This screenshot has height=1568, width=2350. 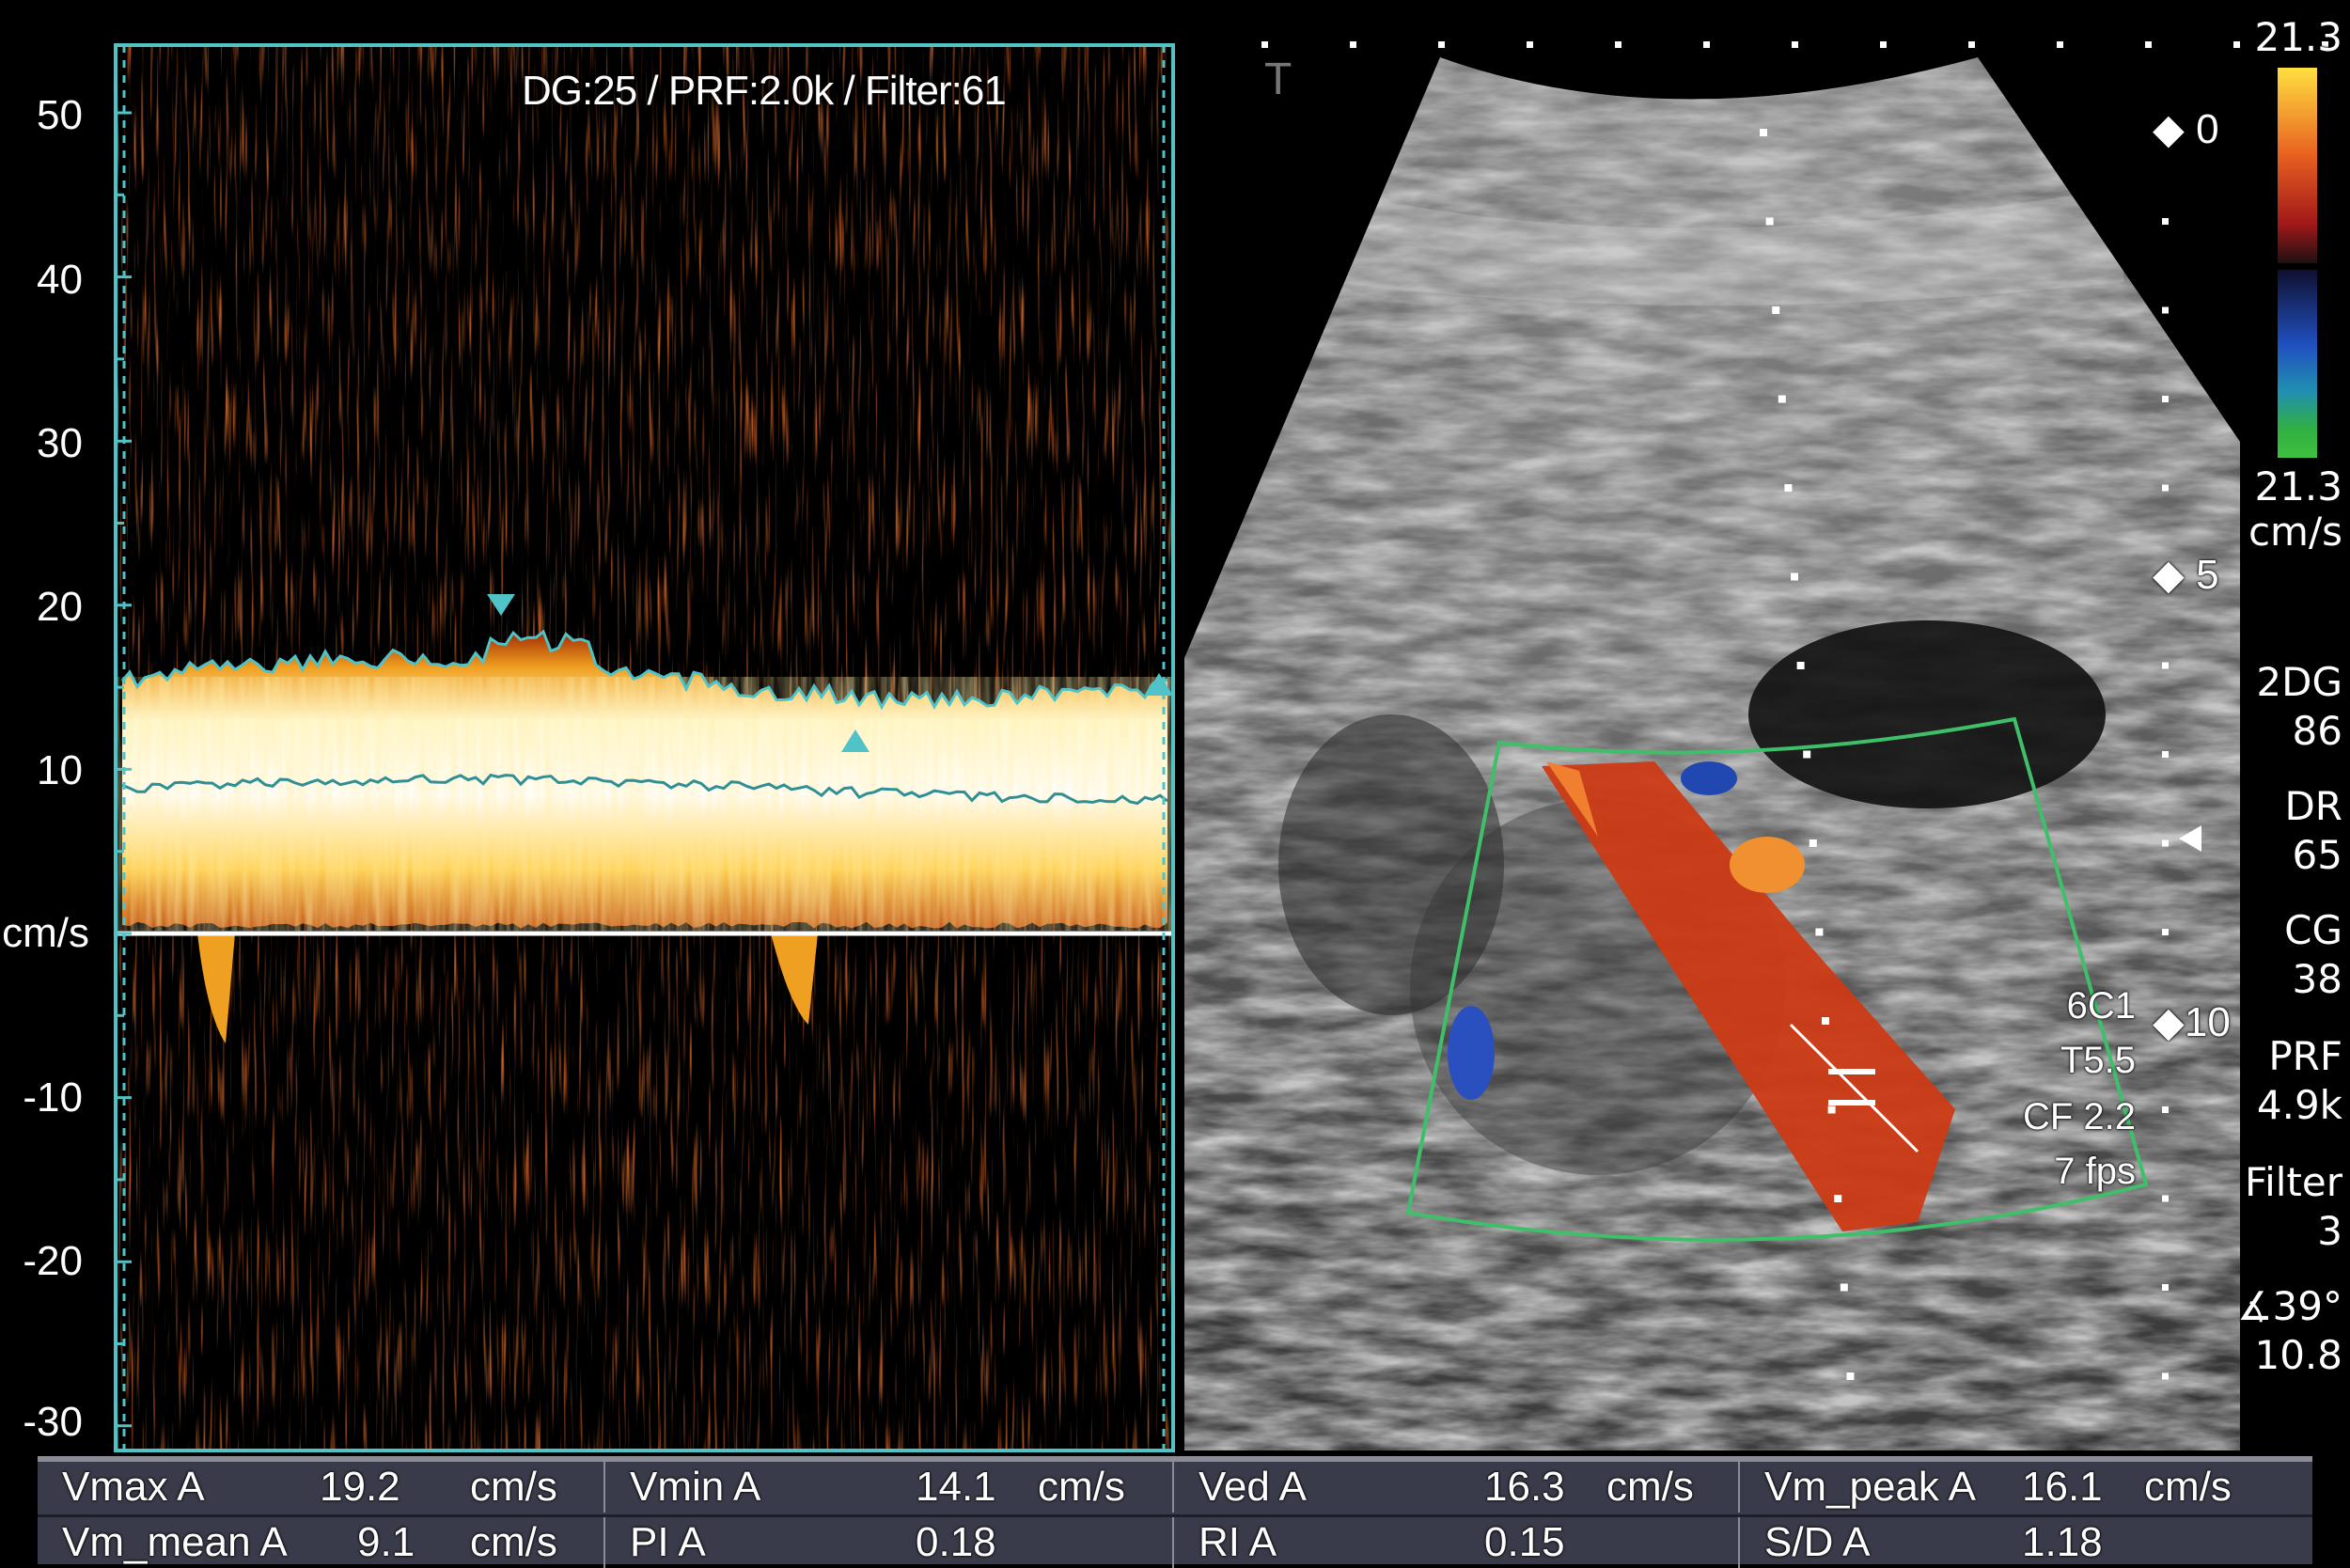 I want to click on measurement-label: Ved A, so click(x=1253, y=1487).